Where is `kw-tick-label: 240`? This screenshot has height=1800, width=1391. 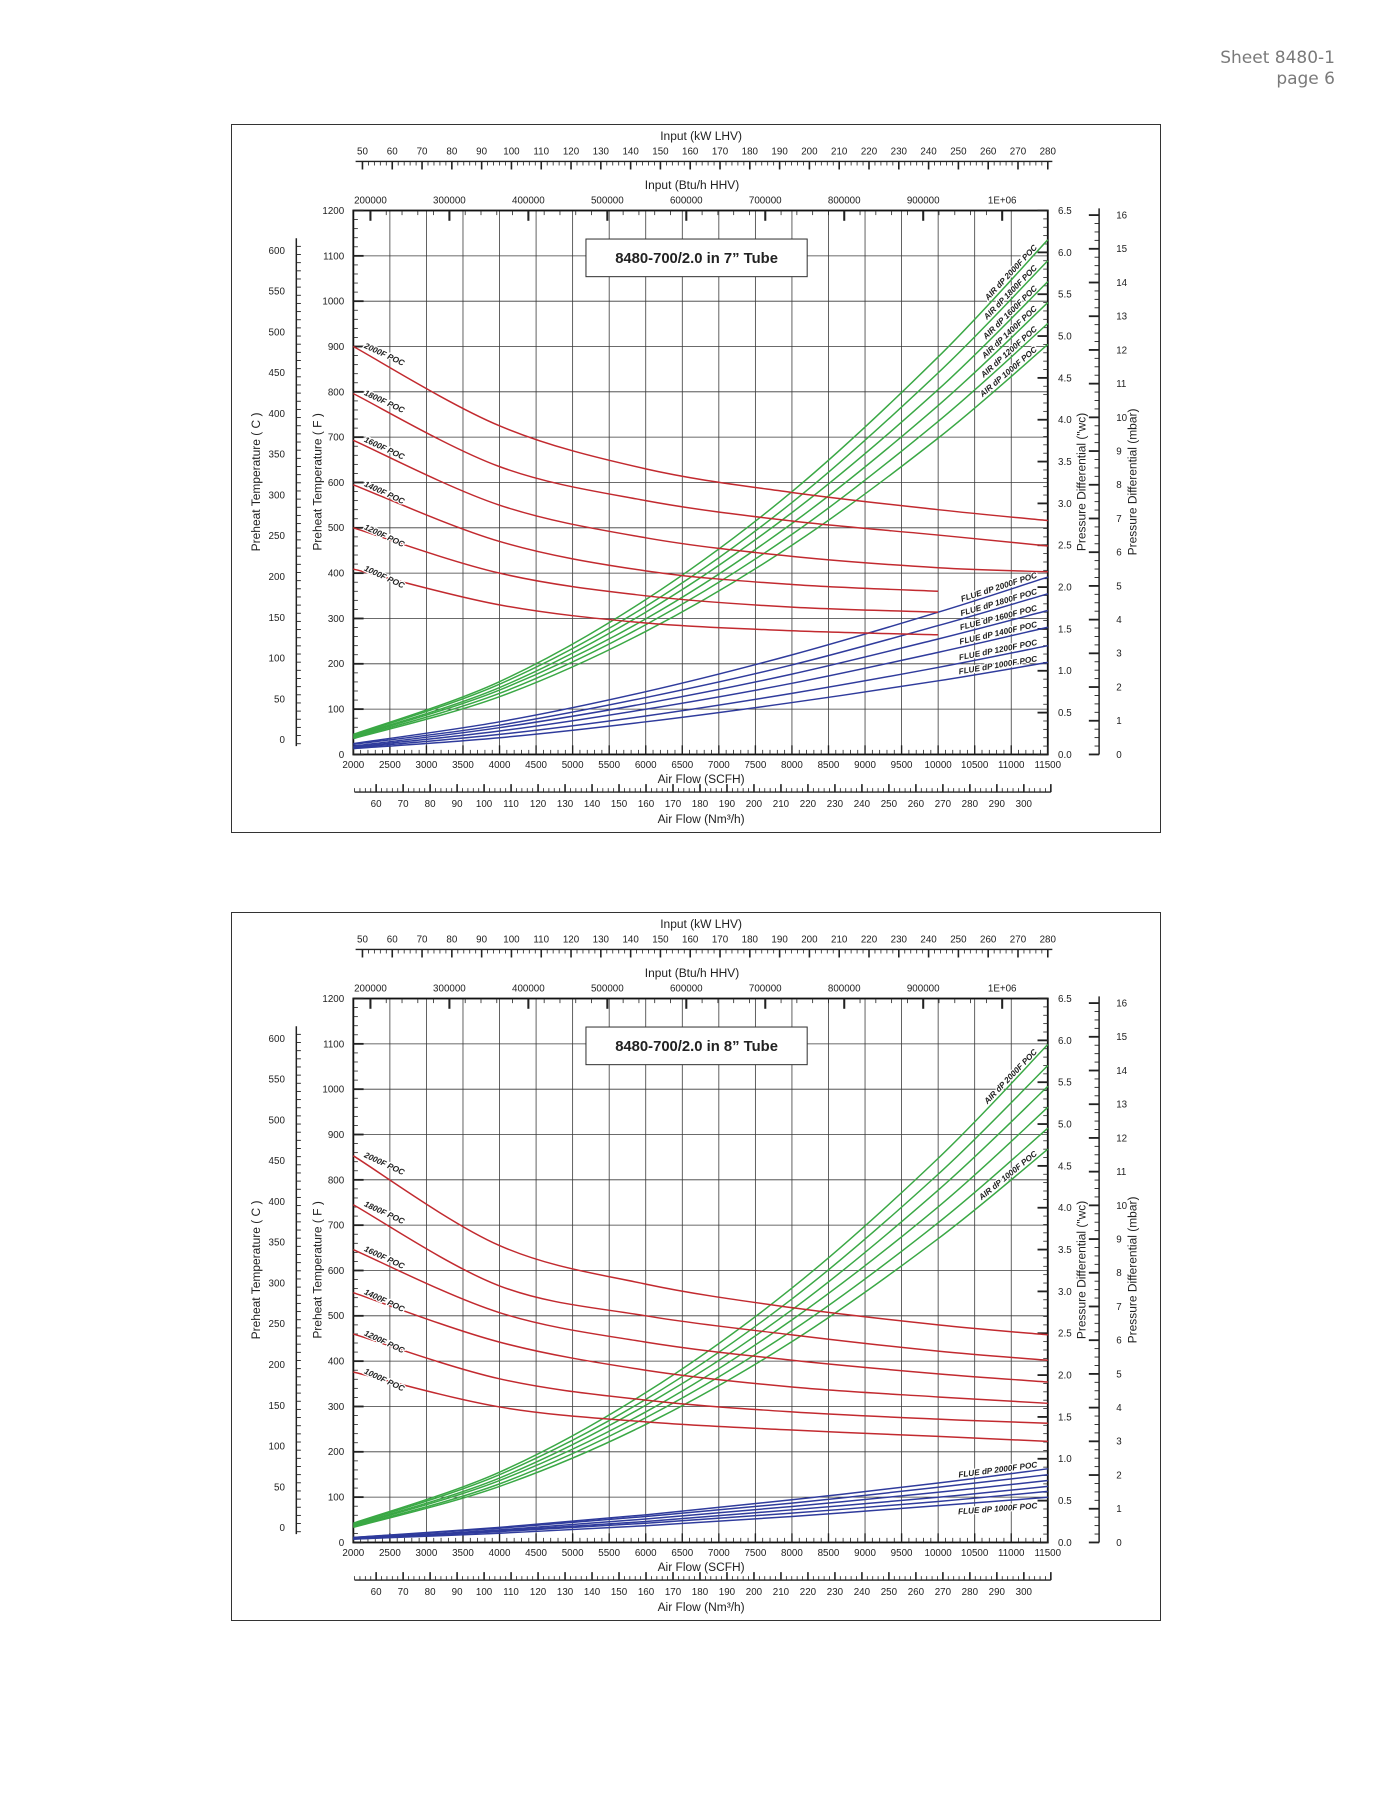 kw-tick-label: 240 is located at coordinates (928, 152).